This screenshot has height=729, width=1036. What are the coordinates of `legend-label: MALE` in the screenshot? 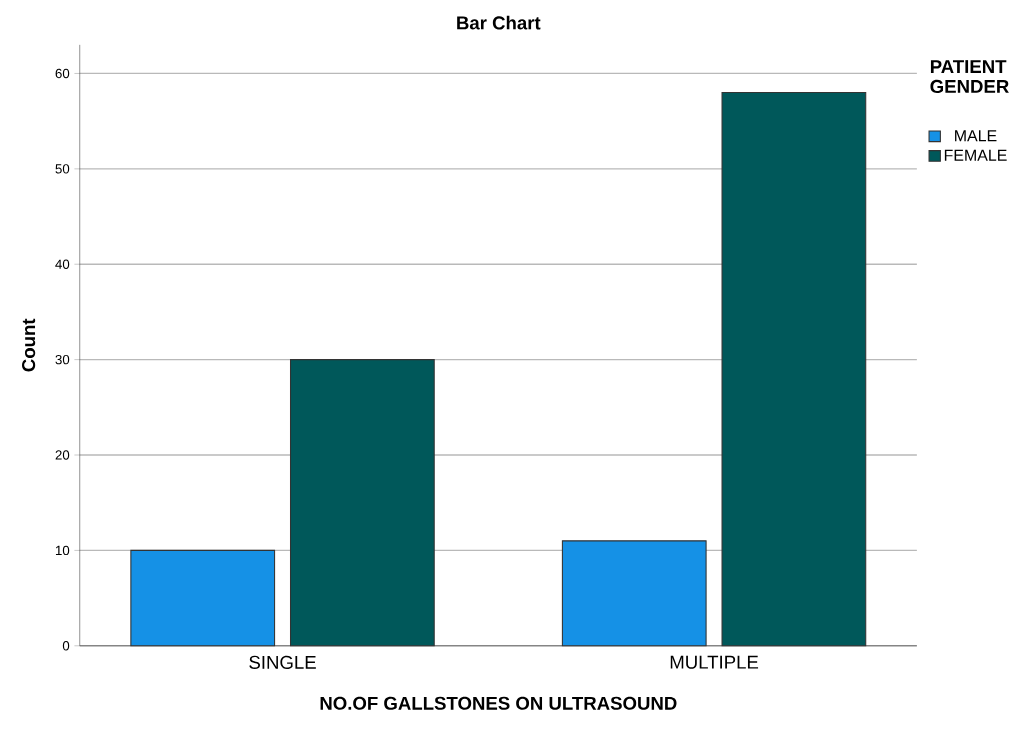 It's located at (976, 136).